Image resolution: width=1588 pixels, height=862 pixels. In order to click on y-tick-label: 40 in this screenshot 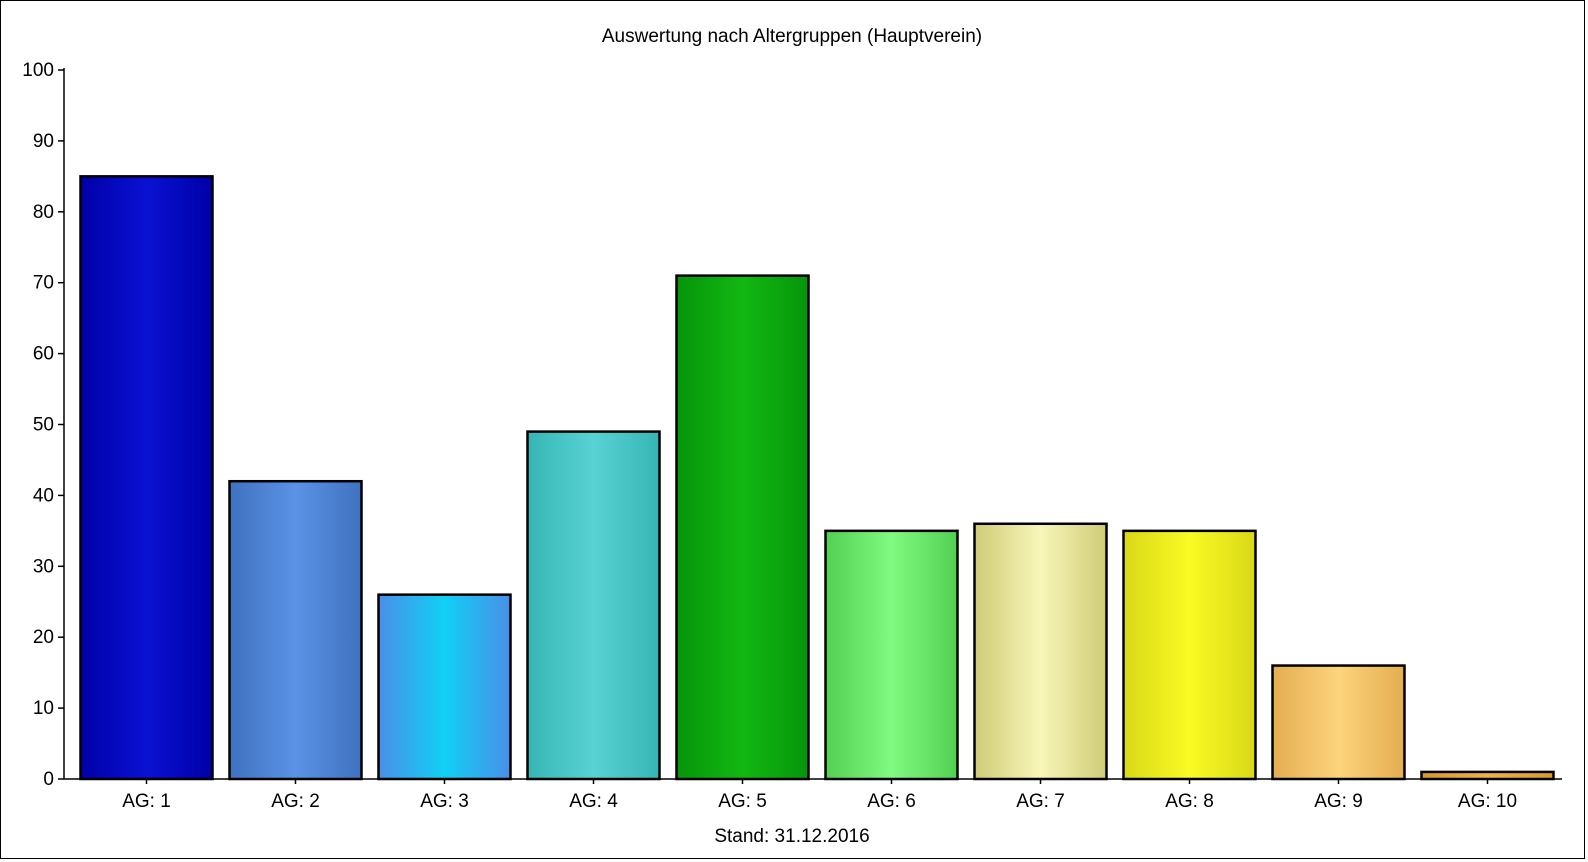, I will do `click(43, 495)`.